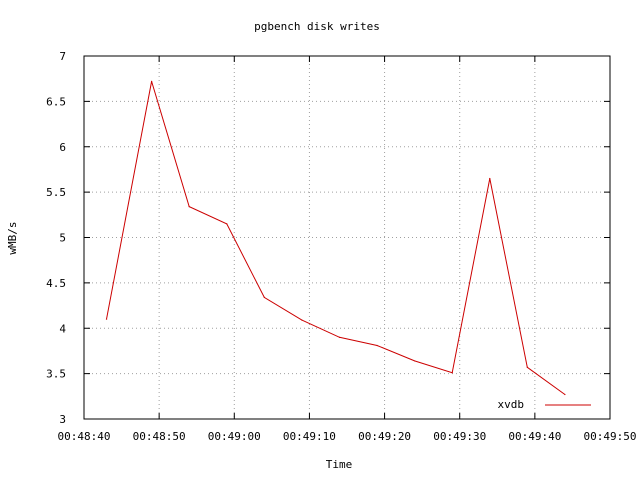  What do you see at coordinates (317, 26) in the screenshot?
I see `chart-title: pgbench disk writes` at bounding box center [317, 26].